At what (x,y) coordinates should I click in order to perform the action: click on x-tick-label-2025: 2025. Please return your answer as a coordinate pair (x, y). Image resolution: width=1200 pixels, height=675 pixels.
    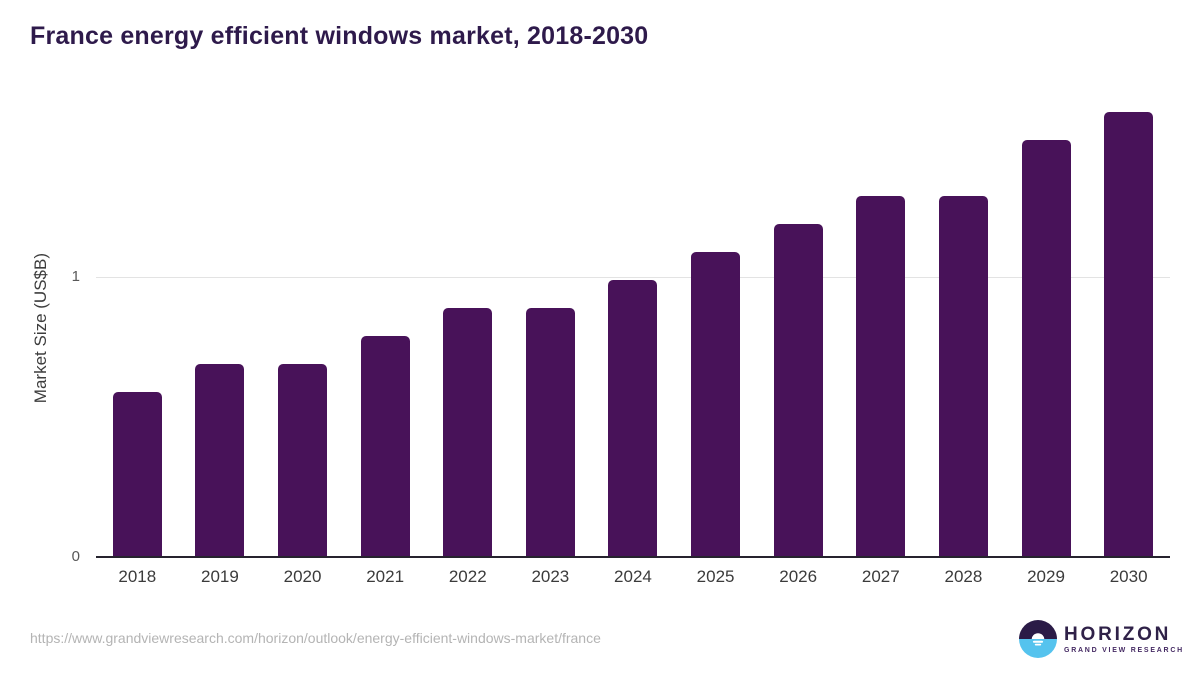
    Looking at the image, I should click on (715, 576).